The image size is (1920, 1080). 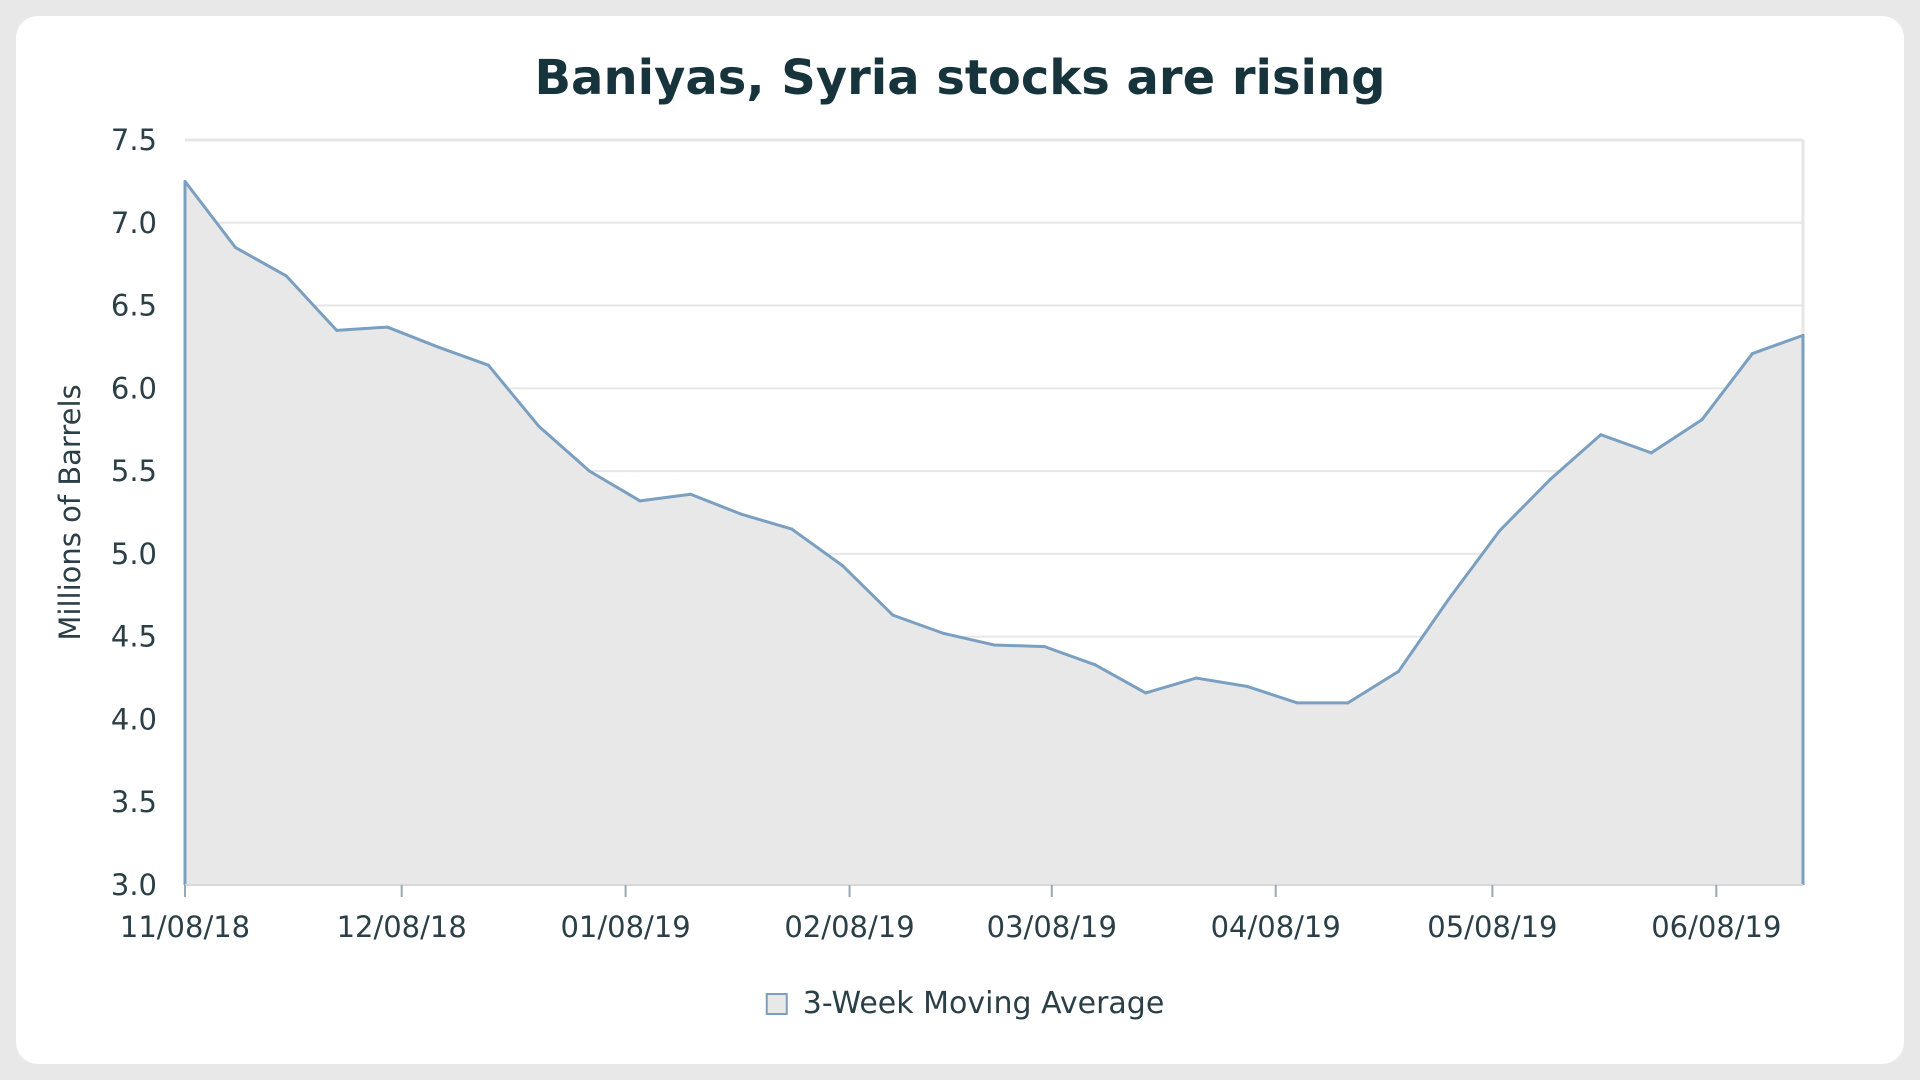 I want to click on y-tick-label: 7.5, so click(x=134, y=140).